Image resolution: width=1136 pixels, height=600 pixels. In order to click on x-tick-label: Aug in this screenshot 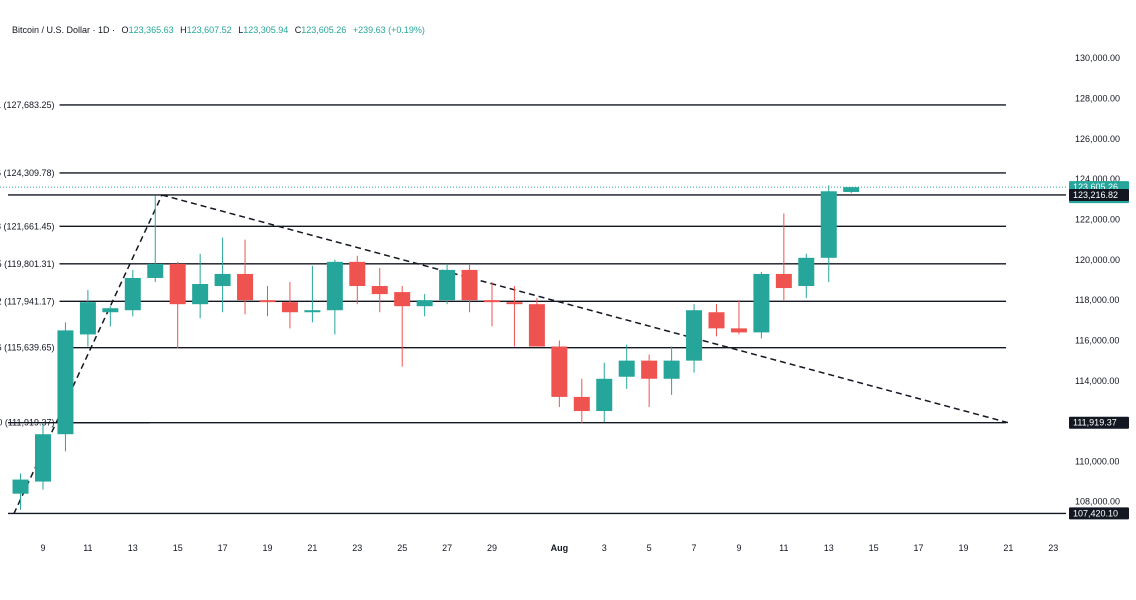, I will do `click(560, 548)`.